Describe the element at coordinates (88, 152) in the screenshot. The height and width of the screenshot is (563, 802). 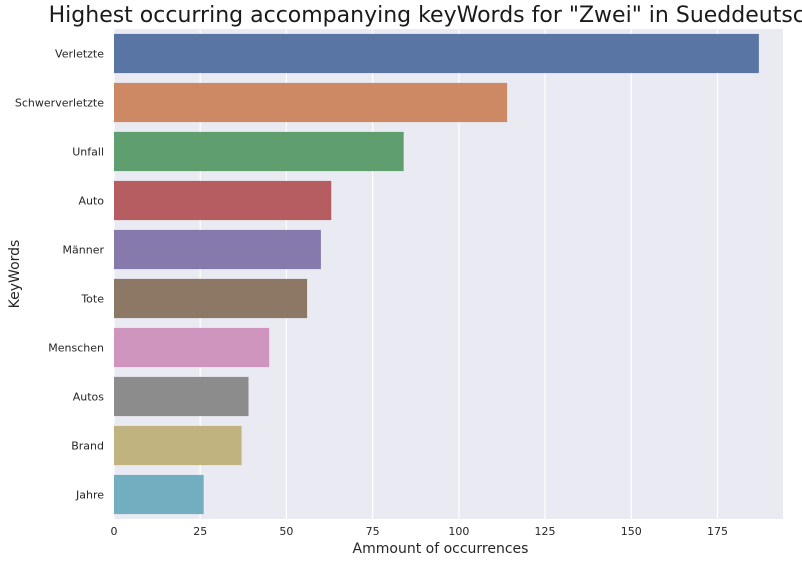
I see `y-tick-label: Unfall` at that location.